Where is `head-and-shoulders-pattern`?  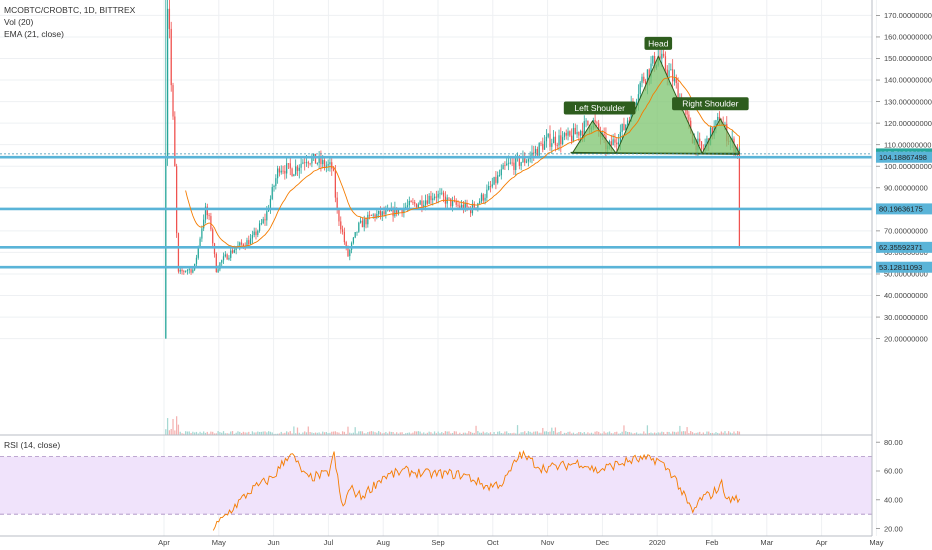
head-and-shoulders-pattern is located at coordinates (655, 105).